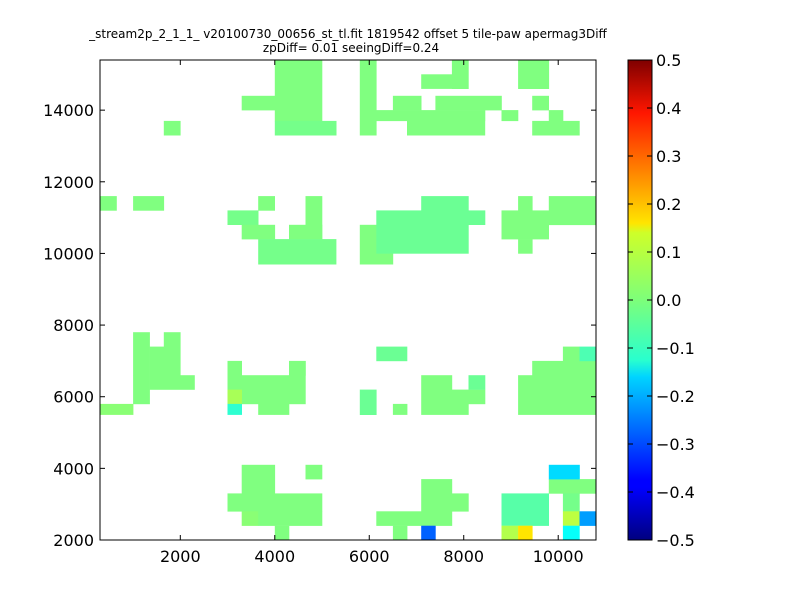  What do you see at coordinates (675, 444) in the screenshot?
I see `colorbar-tick-label: −0.3` at bounding box center [675, 444].